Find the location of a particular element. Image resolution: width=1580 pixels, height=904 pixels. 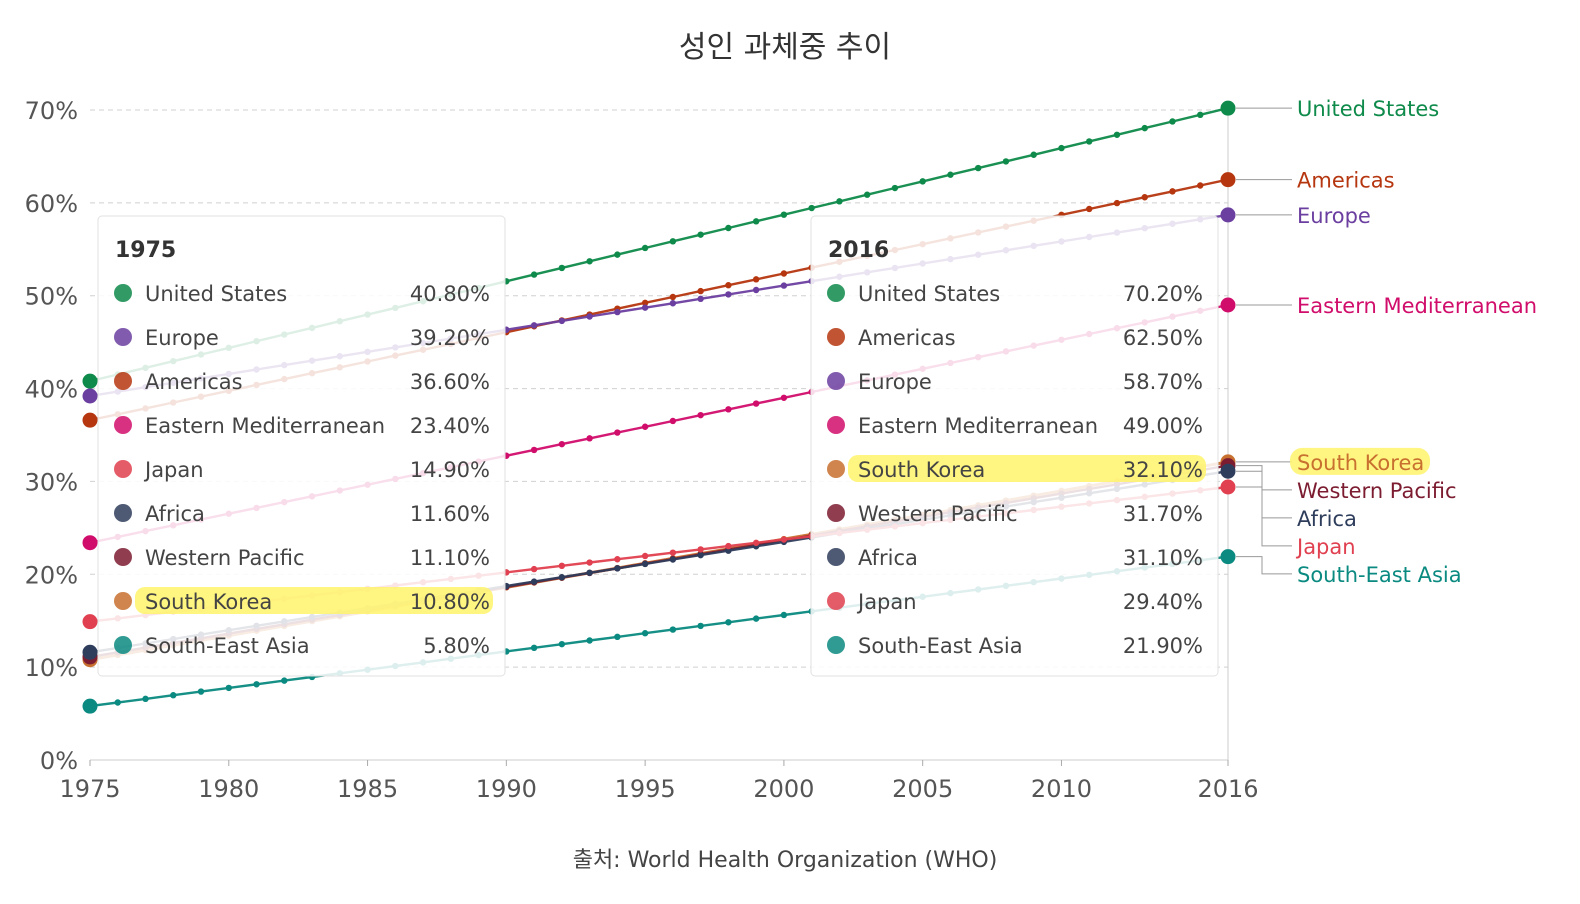

end-label: Europe is located at coordinates (1334, 216).